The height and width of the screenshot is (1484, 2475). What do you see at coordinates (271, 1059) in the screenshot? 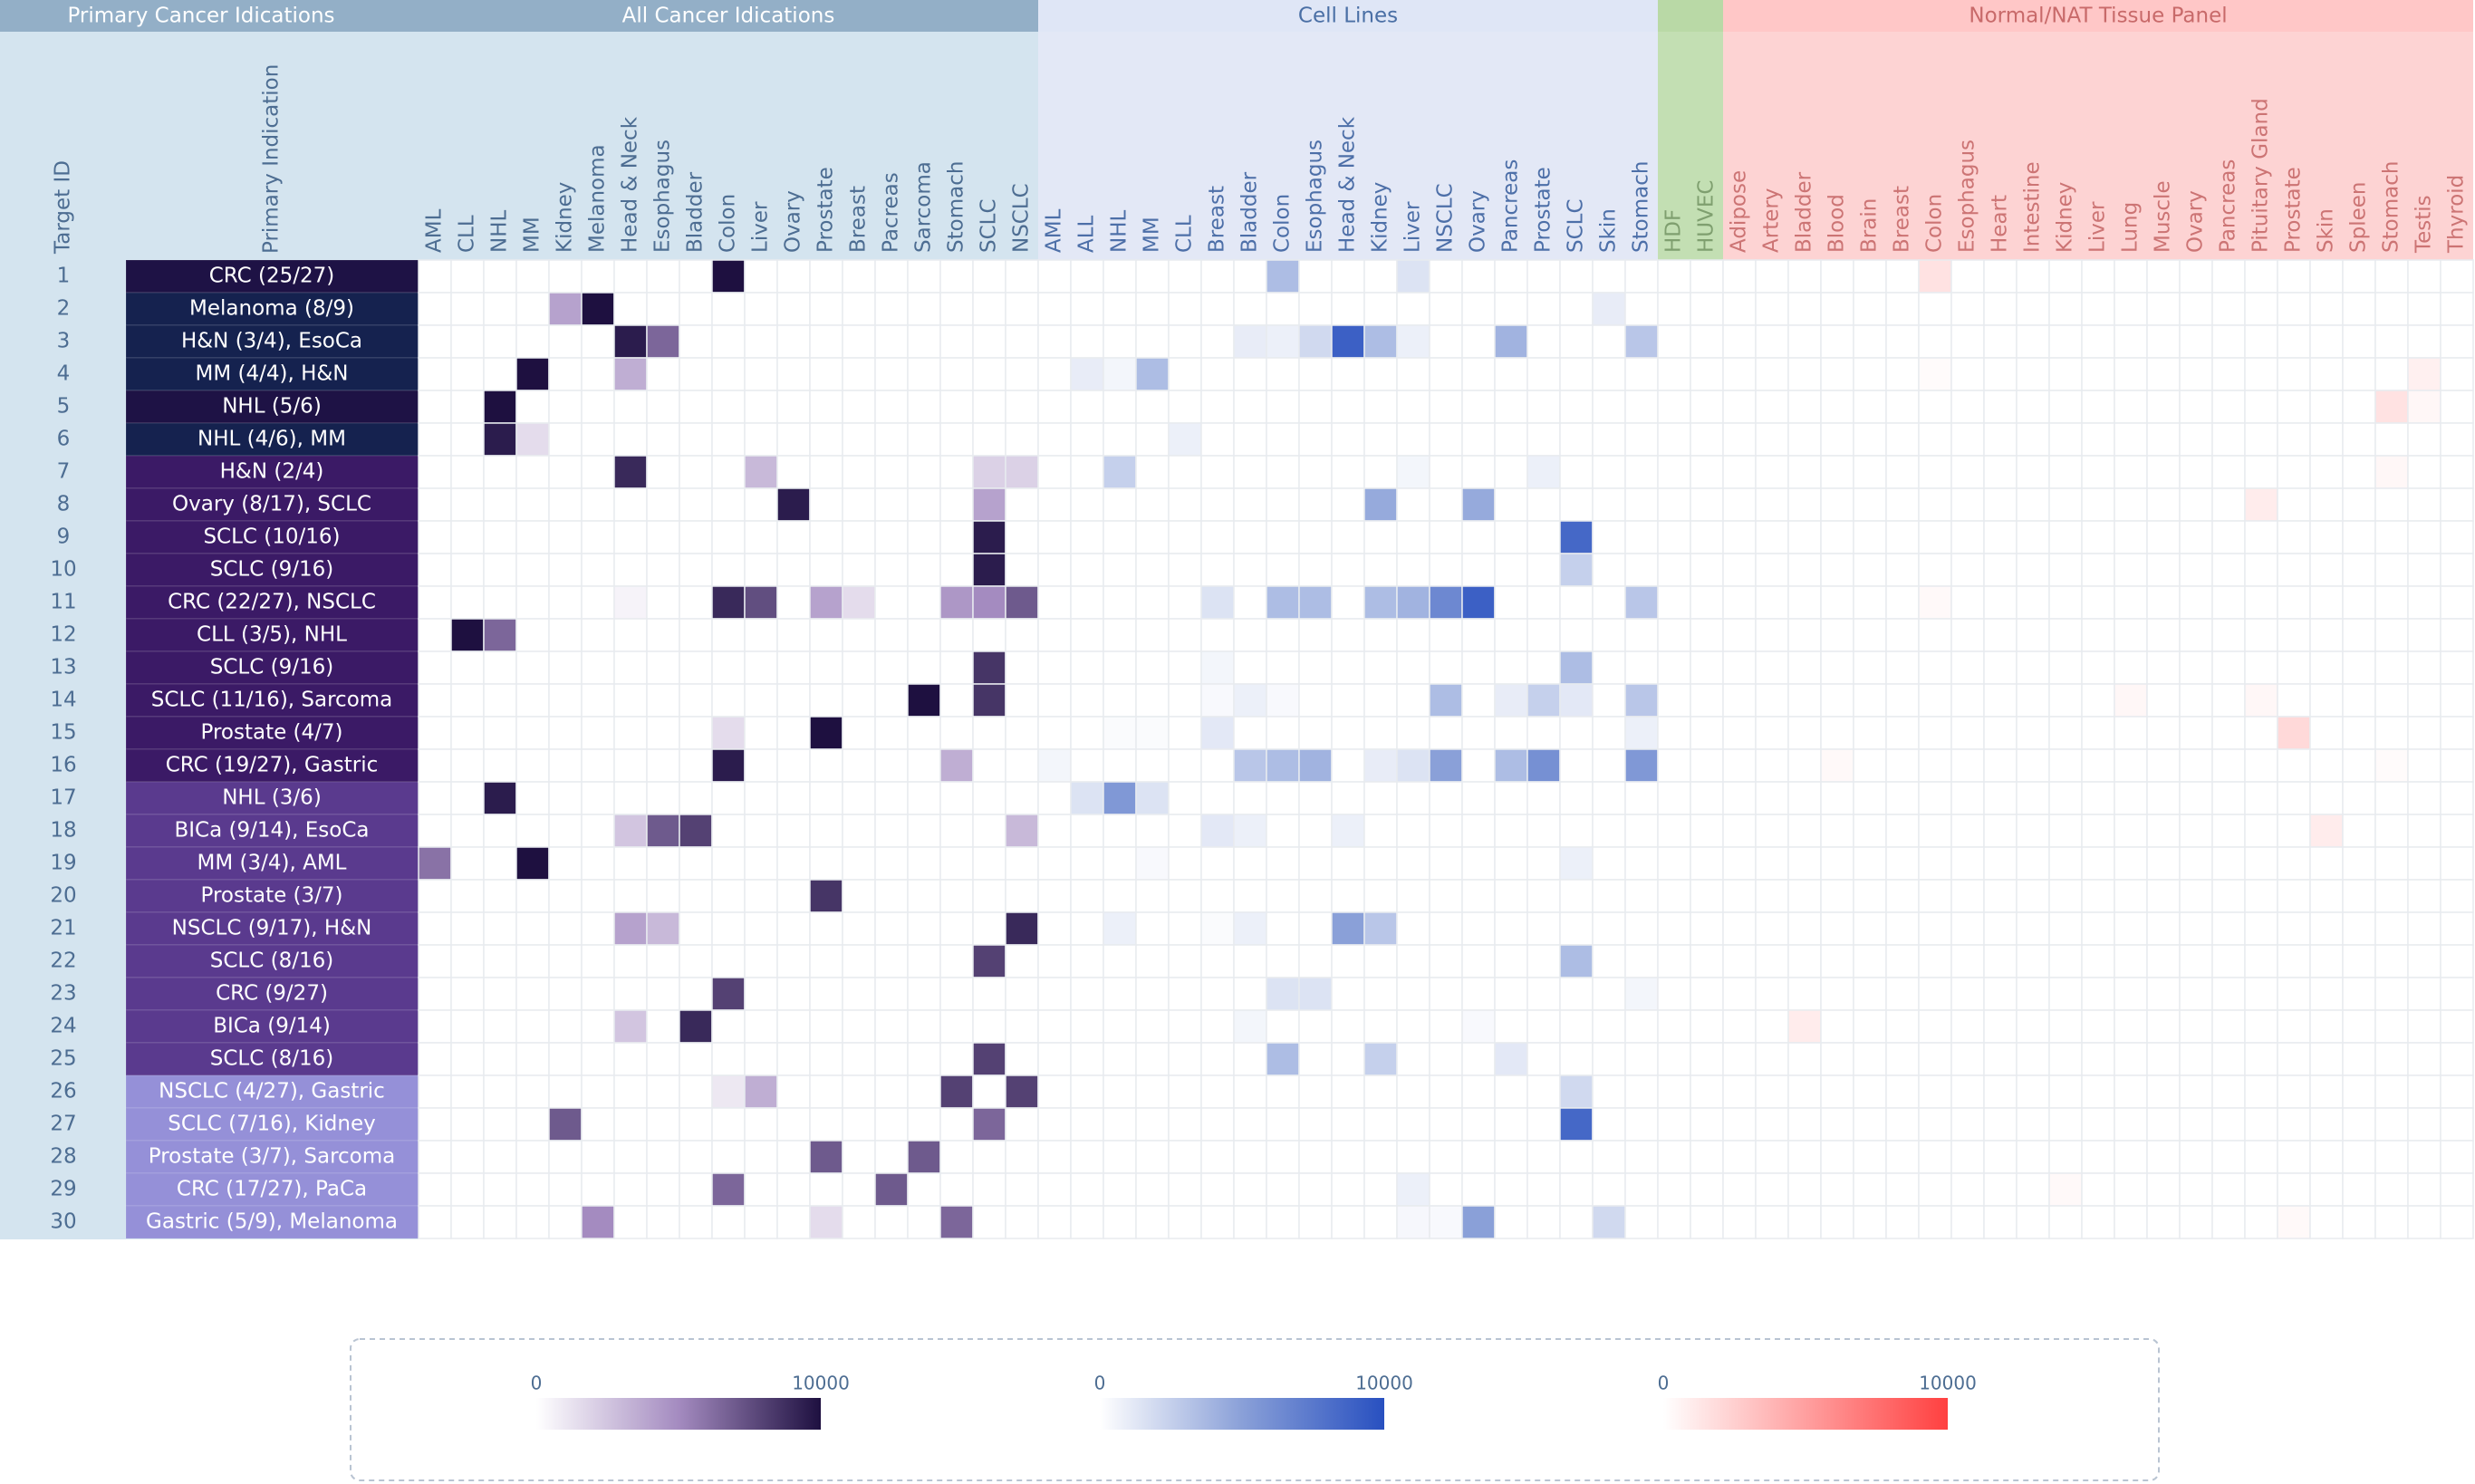
I see `indication-label: SCLC (8/16)` at bounding box center [271, 1059].